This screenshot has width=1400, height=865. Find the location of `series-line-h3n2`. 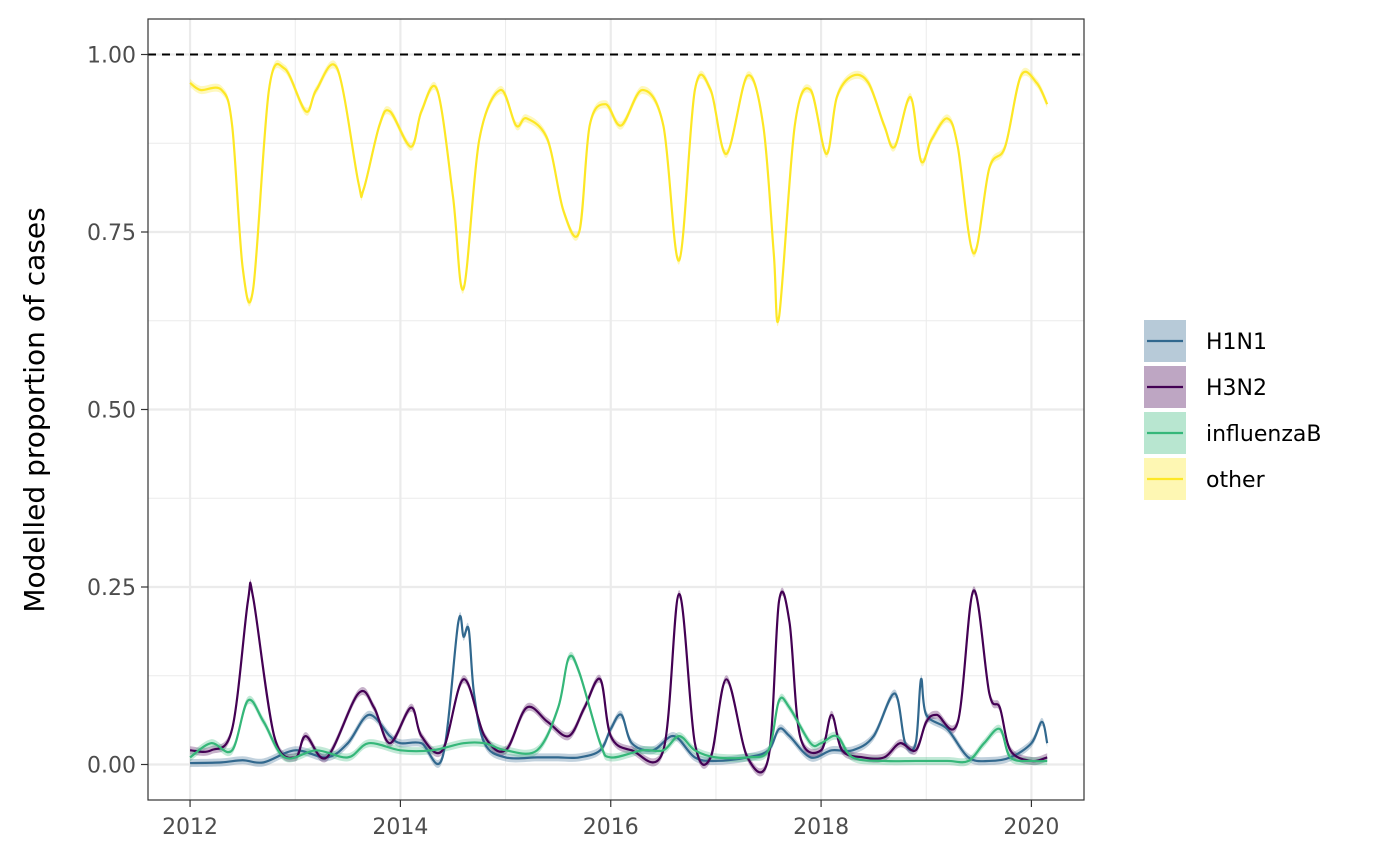

series-line-h3n2 is located at coordinates (618, 677).